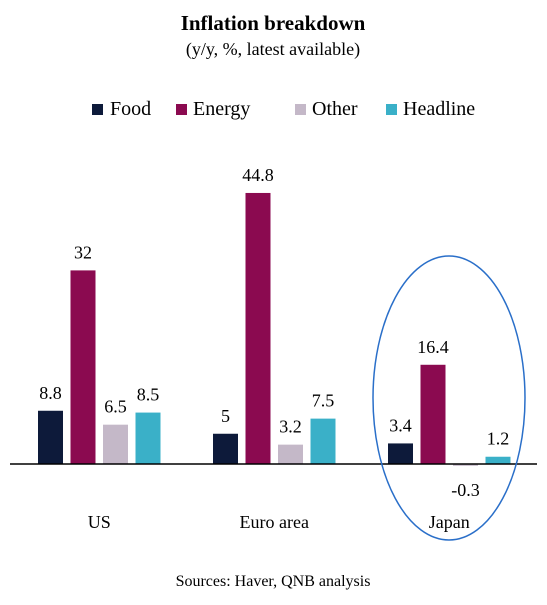  What do you see at coordinates (498, 439) in the screenshot?
I see `value-label-japan-headline: 1.2` at bounding box center [498, 439].